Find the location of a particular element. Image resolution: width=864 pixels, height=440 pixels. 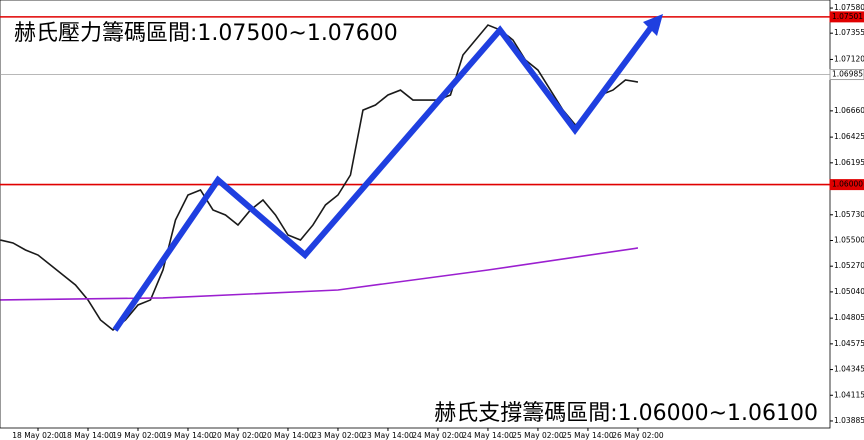

support-annotation: 赫氏支撐籌碼區間:1.06000~1.06100 is located at coordinates (626, 413).